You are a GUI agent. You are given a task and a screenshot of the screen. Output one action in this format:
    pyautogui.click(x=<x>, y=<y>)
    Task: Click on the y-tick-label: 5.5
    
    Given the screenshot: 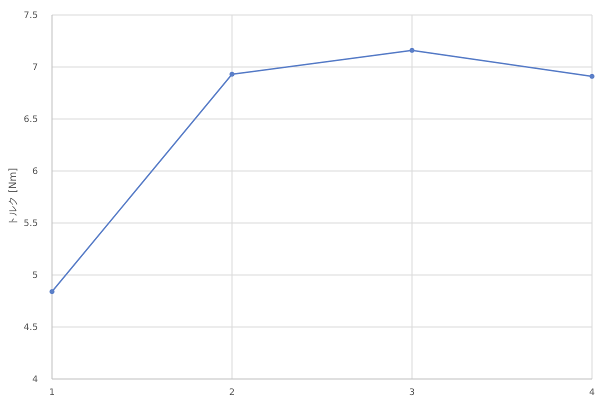 What is the action you would take?
    pyautogui.click(x=31, y=224)
    